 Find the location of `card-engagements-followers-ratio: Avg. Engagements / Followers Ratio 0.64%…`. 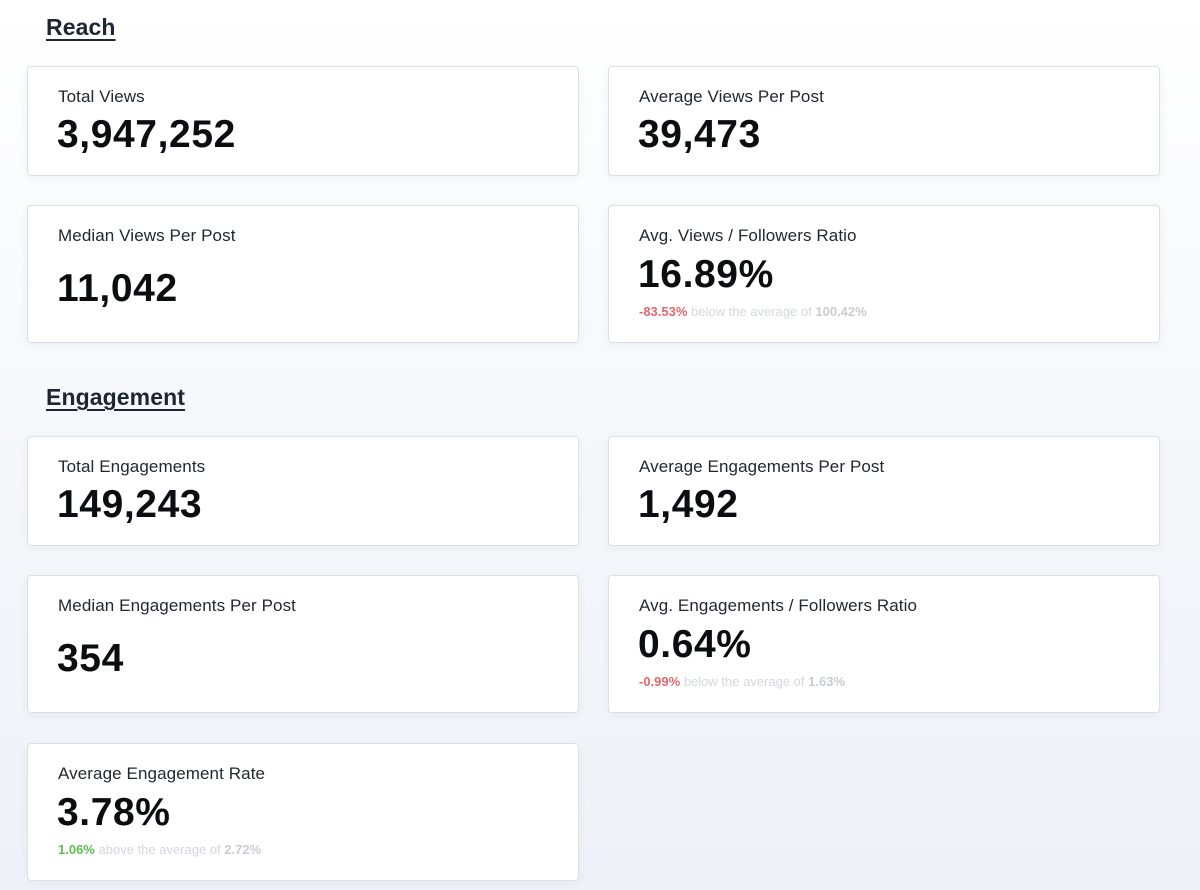

card-engagements-followers-ratio: Avg. Engagements / Followers Ratio 0.64%… is located at coordinates (884, 644).